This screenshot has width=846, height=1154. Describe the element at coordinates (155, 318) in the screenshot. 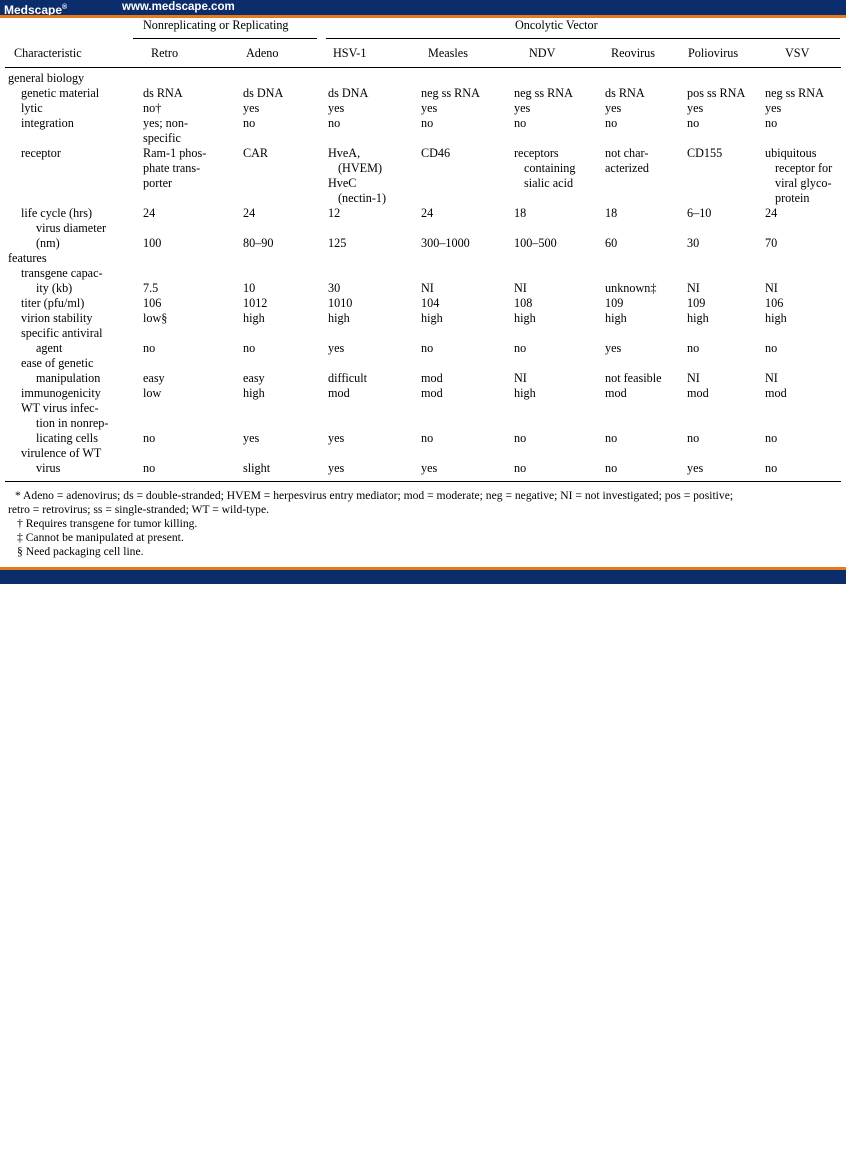

I see `table-cell: low§` at that location.